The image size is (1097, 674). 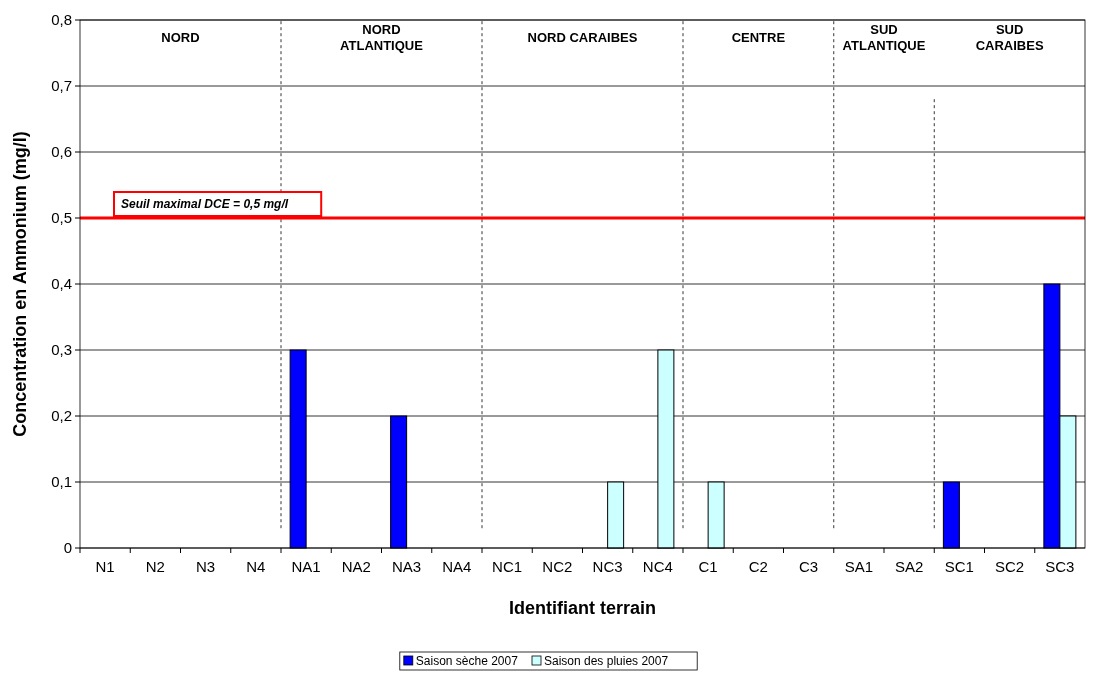 What do you see at coordinates (105, 566) in the screenshot?
I see `x-tick-label: N1` at bounding box center [105, 566].